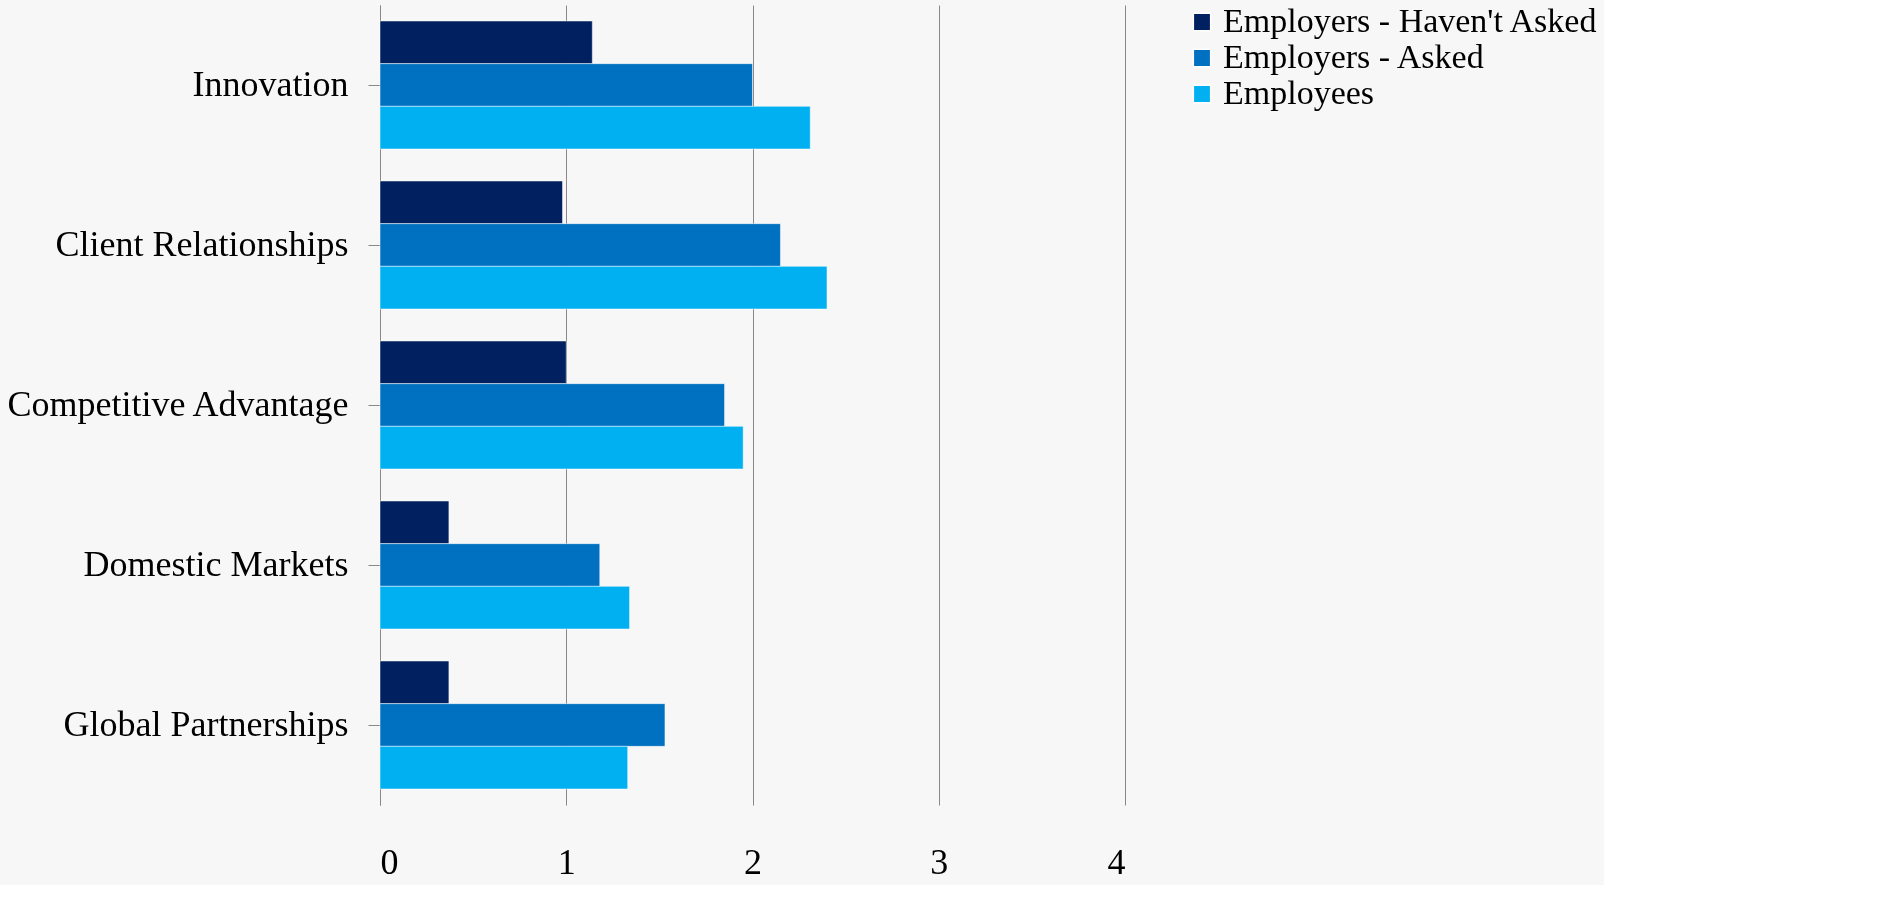  Describe the element at coordinates (206, 724) in the screenshot. I see `y-tick-label: Global Partnerships` at that location.